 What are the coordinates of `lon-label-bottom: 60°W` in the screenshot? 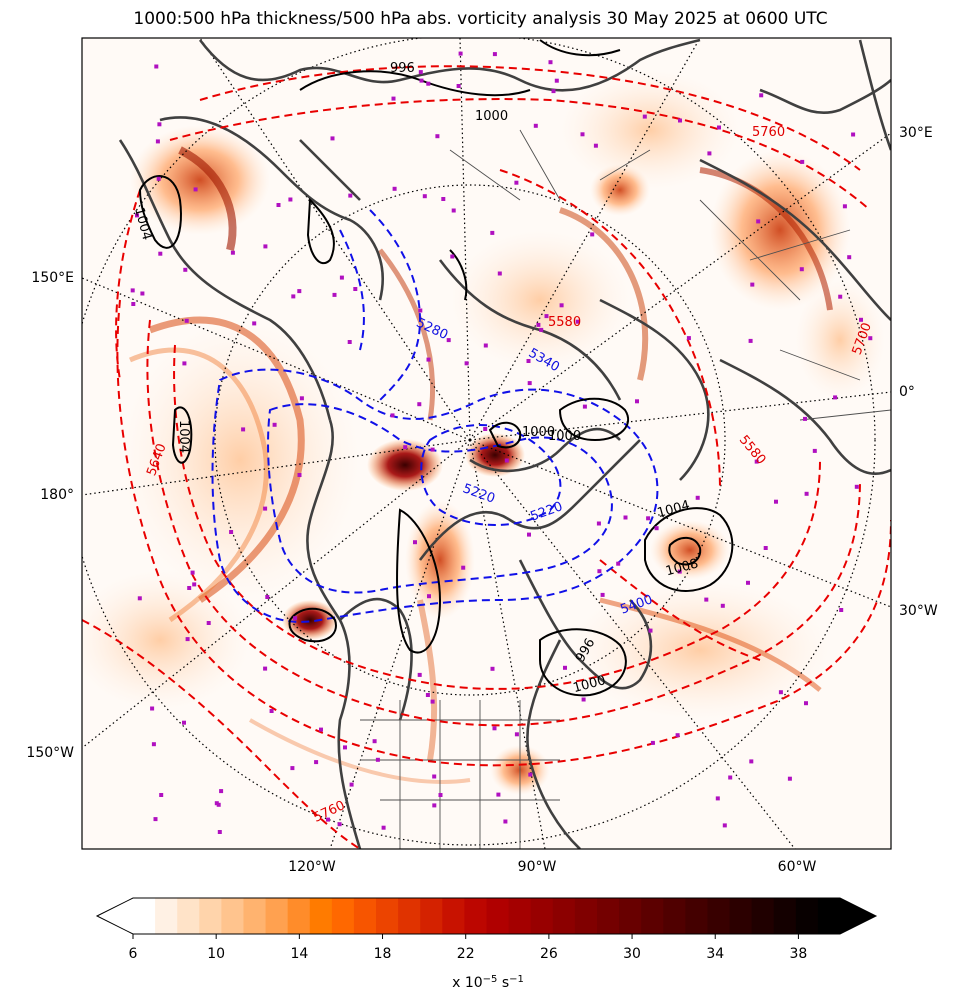 It's located at (797, 867).